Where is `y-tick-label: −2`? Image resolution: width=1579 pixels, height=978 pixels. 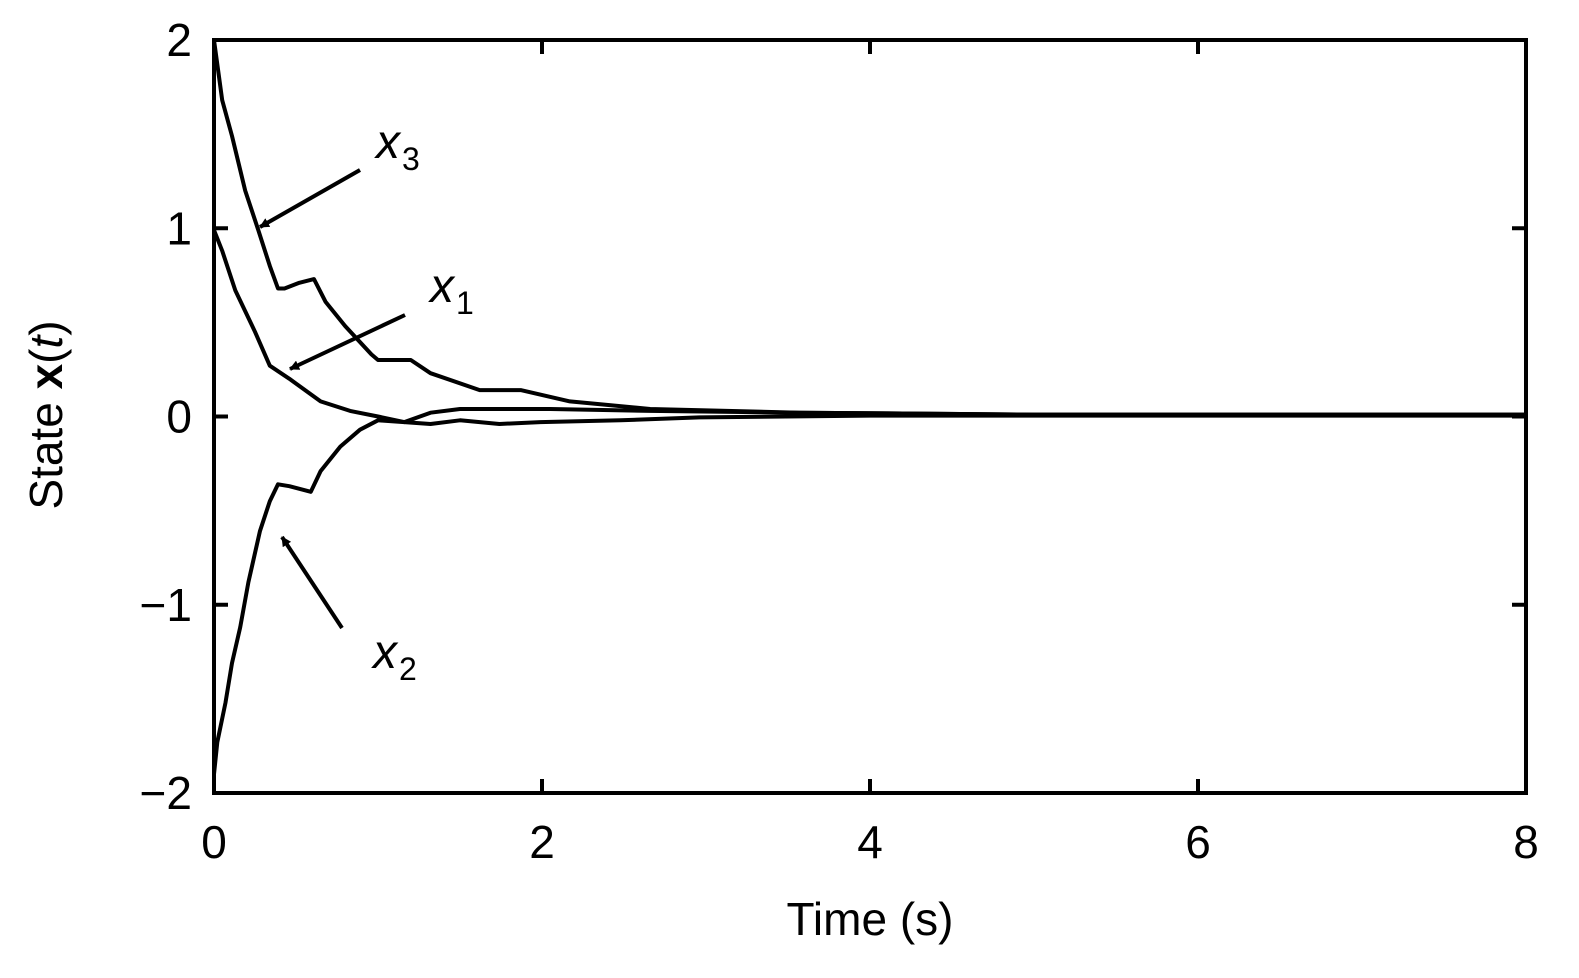 y-tick-label: −2 is located at coordinates (166, 793).